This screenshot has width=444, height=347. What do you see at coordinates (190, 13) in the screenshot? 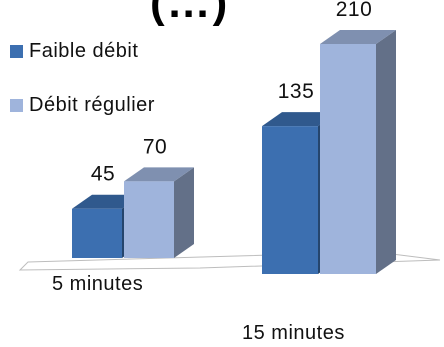
I see `chart-title: (…)` at bounding box center [190, 13].